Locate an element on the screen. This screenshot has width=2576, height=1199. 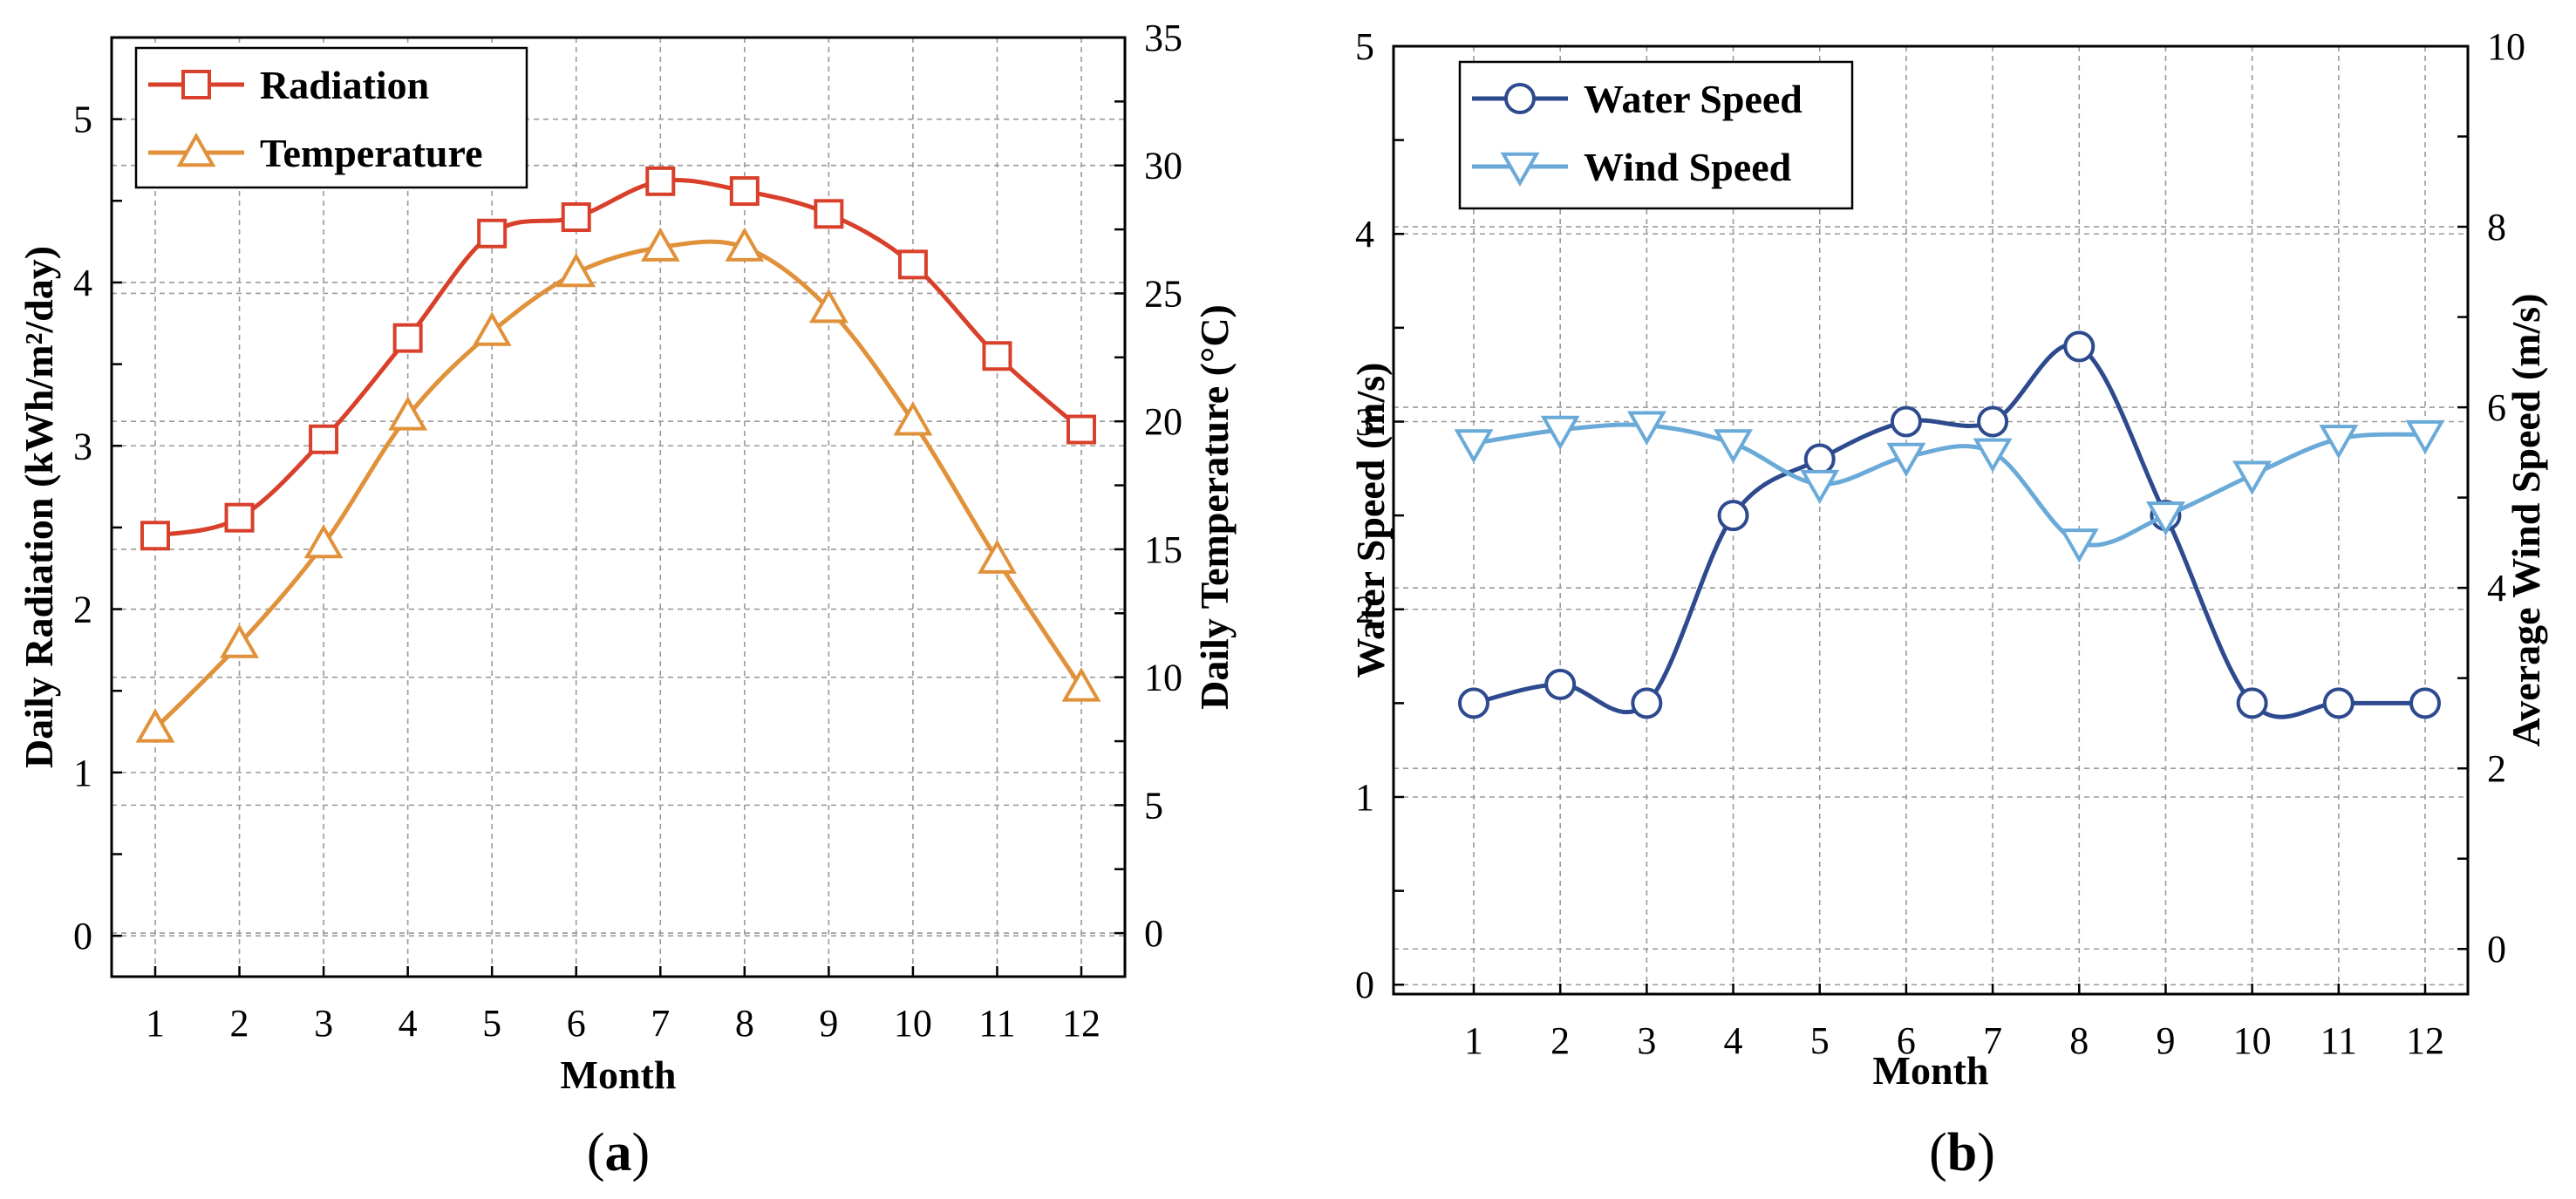
x-tick-label: 5 is located at coordinates (492, 1023).